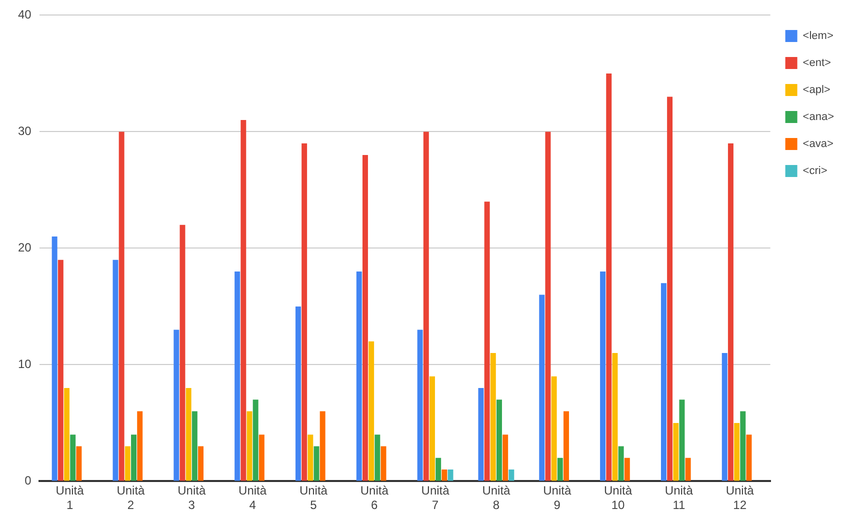 The height and width of the screenshot is (521, 854). Describe the element at coordinates (252, 498) in the screenshot. I see `x-tick-label: Unità 4` at that location.